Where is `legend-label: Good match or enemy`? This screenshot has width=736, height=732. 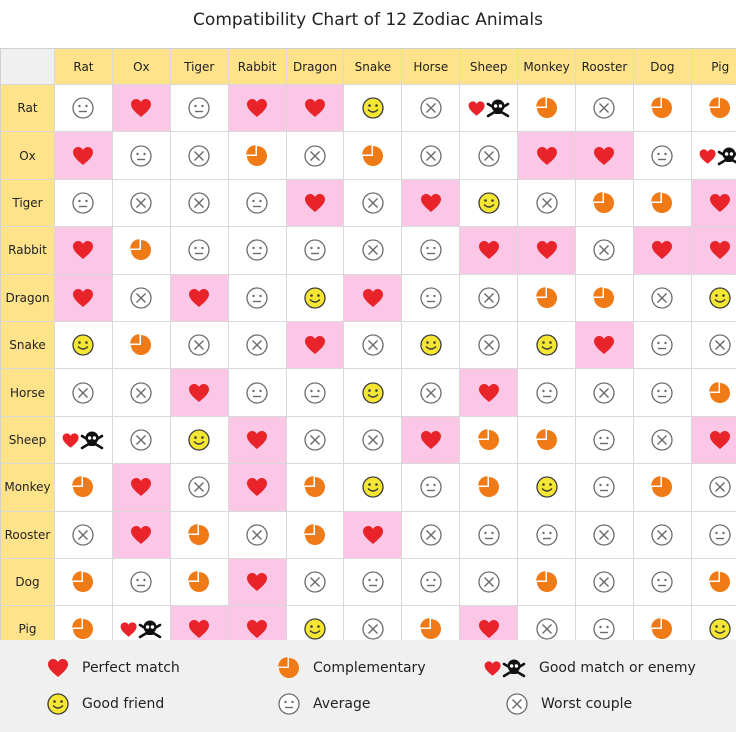 legend-label: Good match or enemy is located at coordinates (617, 668).